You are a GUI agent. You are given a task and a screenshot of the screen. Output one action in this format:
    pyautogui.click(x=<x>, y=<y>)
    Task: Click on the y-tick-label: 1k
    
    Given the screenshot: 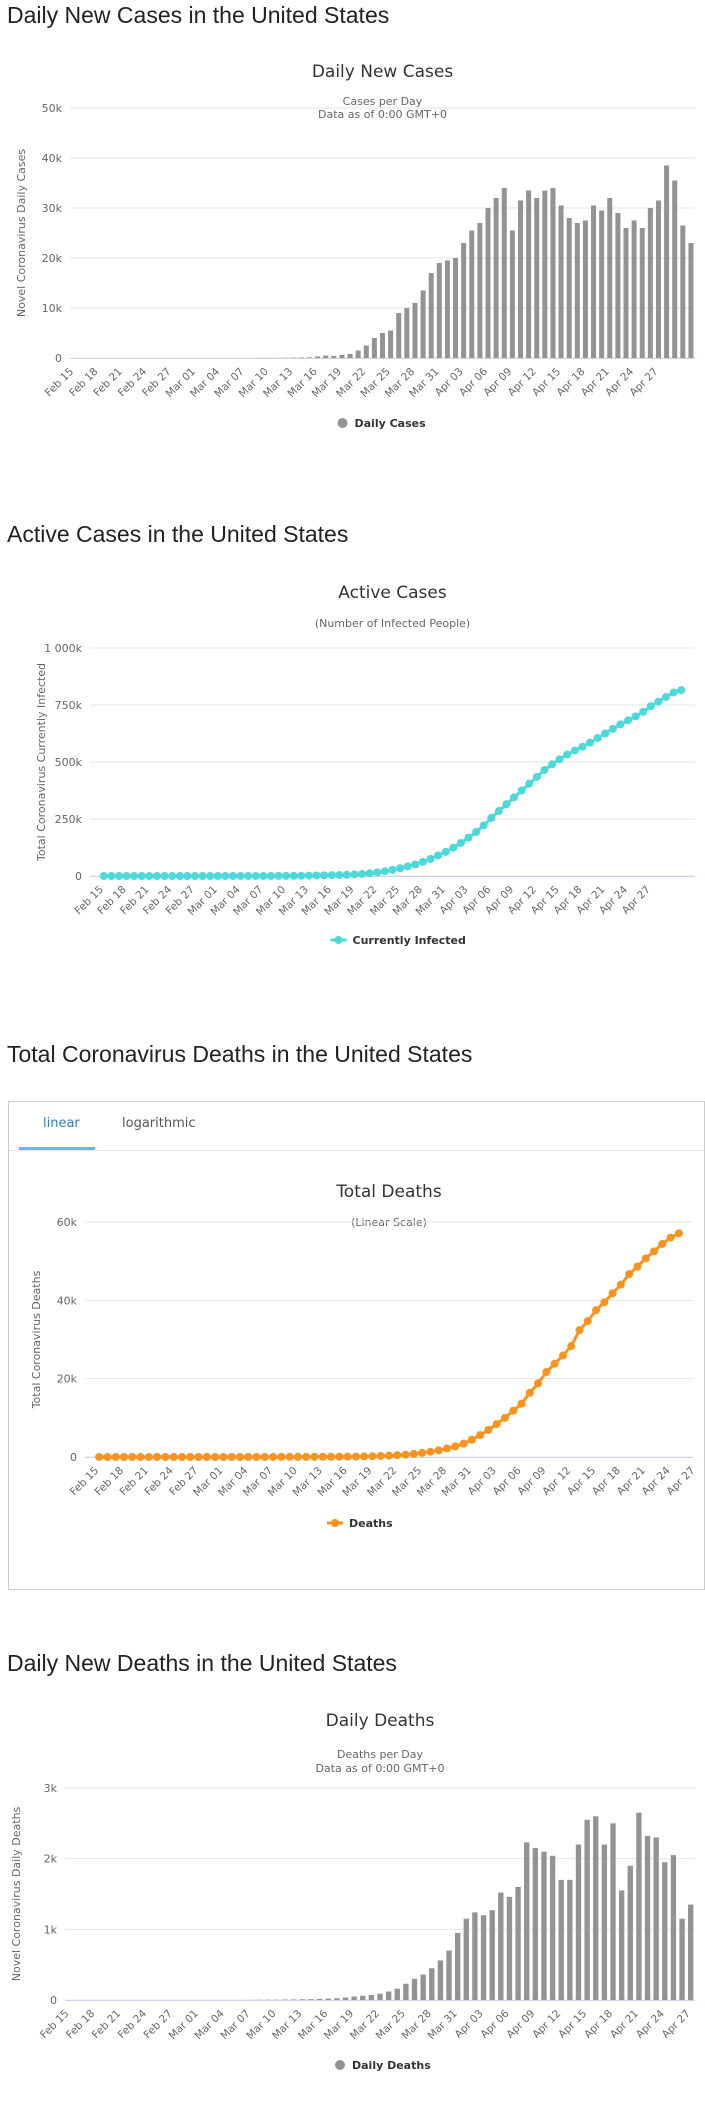 What is the action you would take?
    pyautogui.click(x=51, y=1929)
    